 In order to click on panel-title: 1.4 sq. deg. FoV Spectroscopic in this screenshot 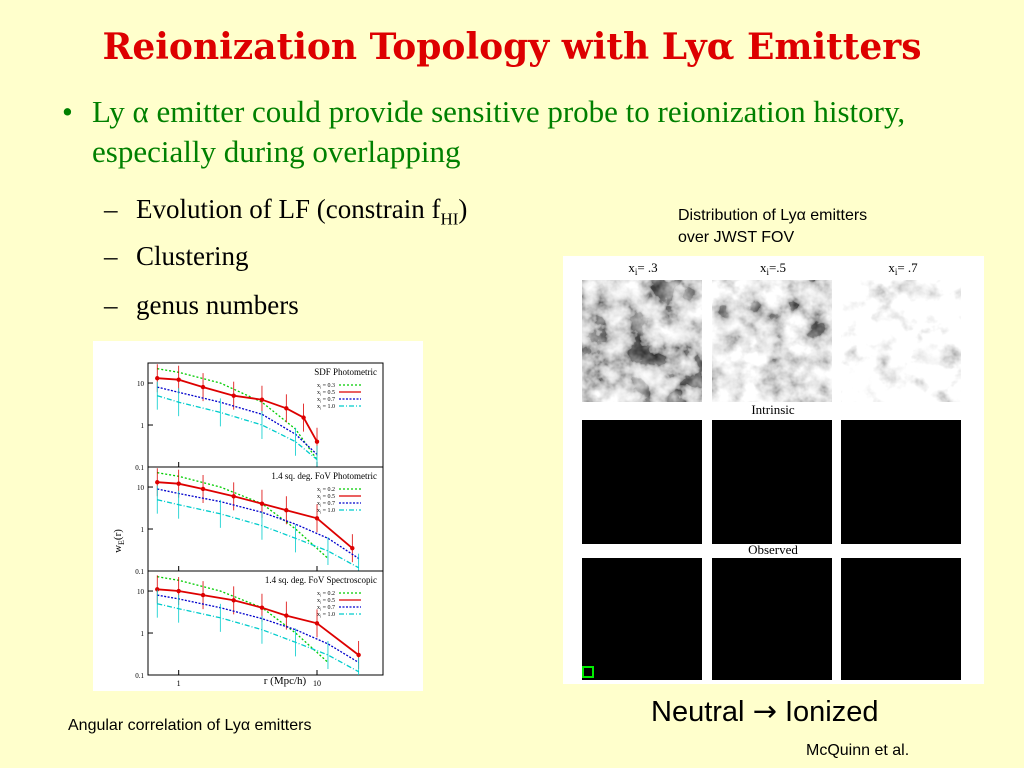, I will do `click(321, 580)`.